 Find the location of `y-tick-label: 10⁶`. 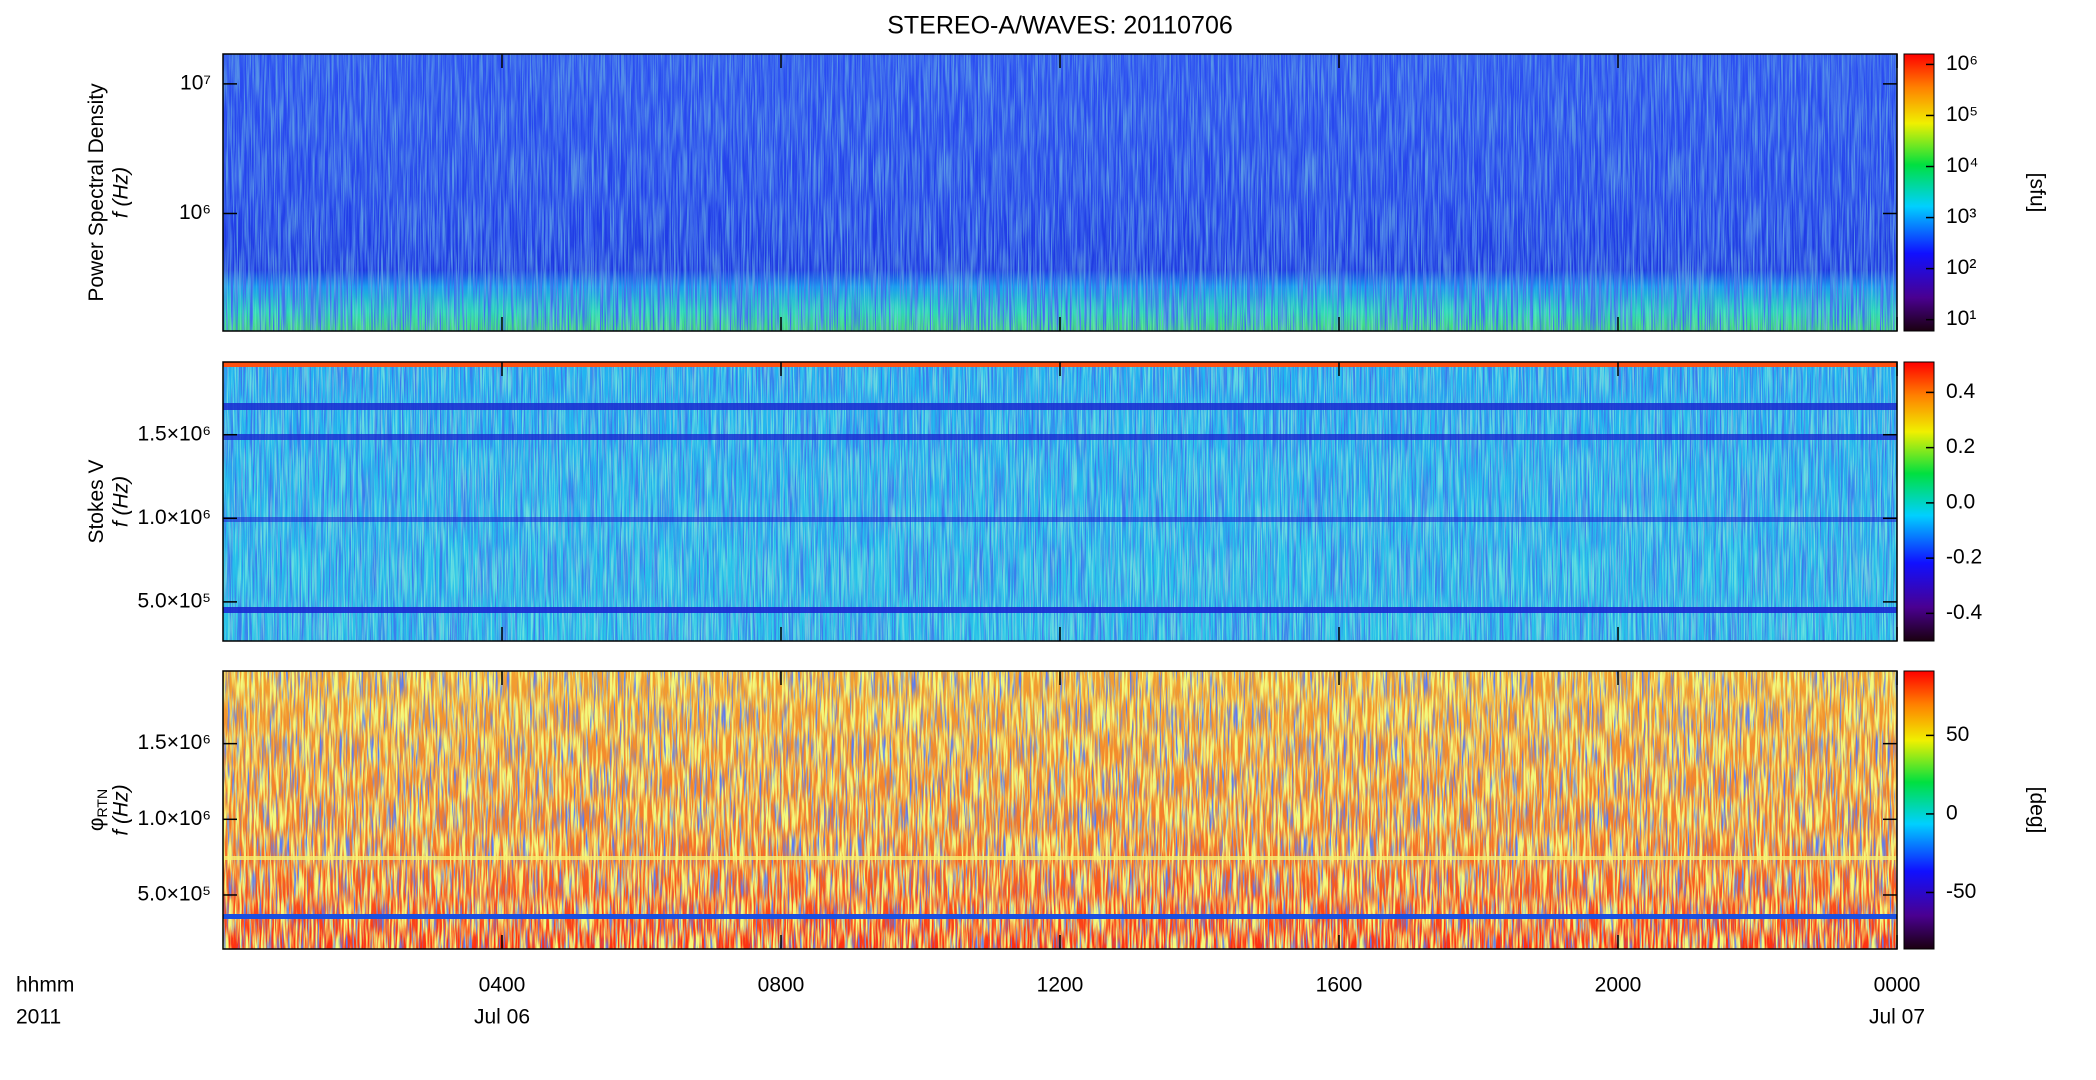

y-tick-label: 10⁶ is located at coordinates (195, 212).